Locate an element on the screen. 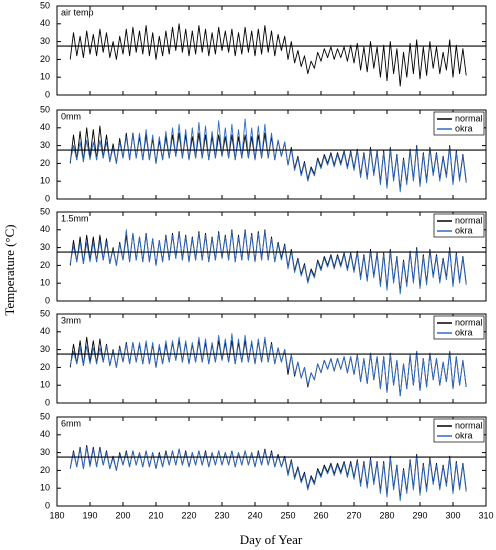 The image size is (496, 550). x-tick-label: 250 is located at coordinates (287, 515).